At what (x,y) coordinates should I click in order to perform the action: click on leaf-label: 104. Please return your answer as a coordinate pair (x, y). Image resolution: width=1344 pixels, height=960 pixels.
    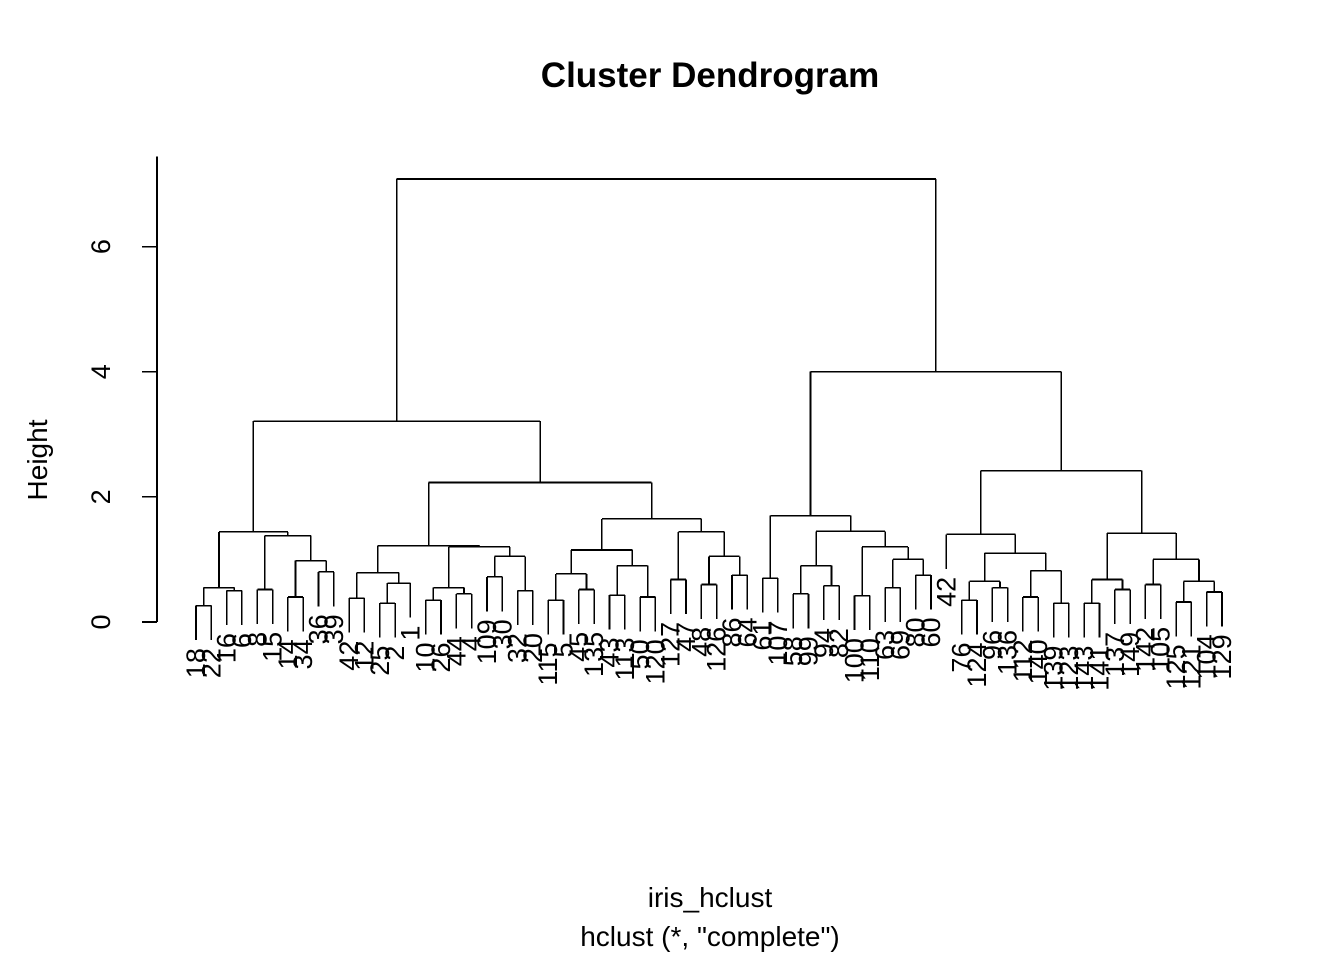
    Looking at the image, I should click on (1207, 656).